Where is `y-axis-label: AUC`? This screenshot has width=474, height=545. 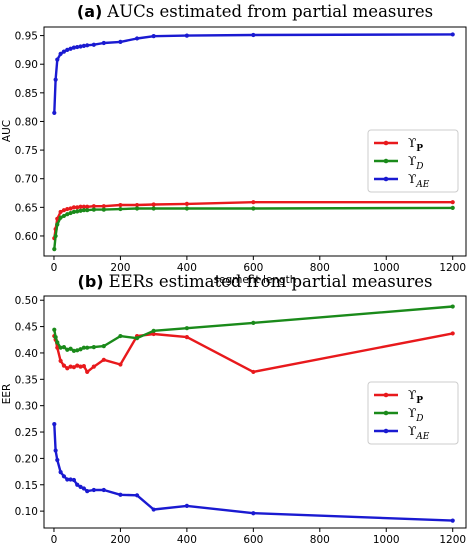 y-axis-label: AUC is located at coordinates (7, 131).